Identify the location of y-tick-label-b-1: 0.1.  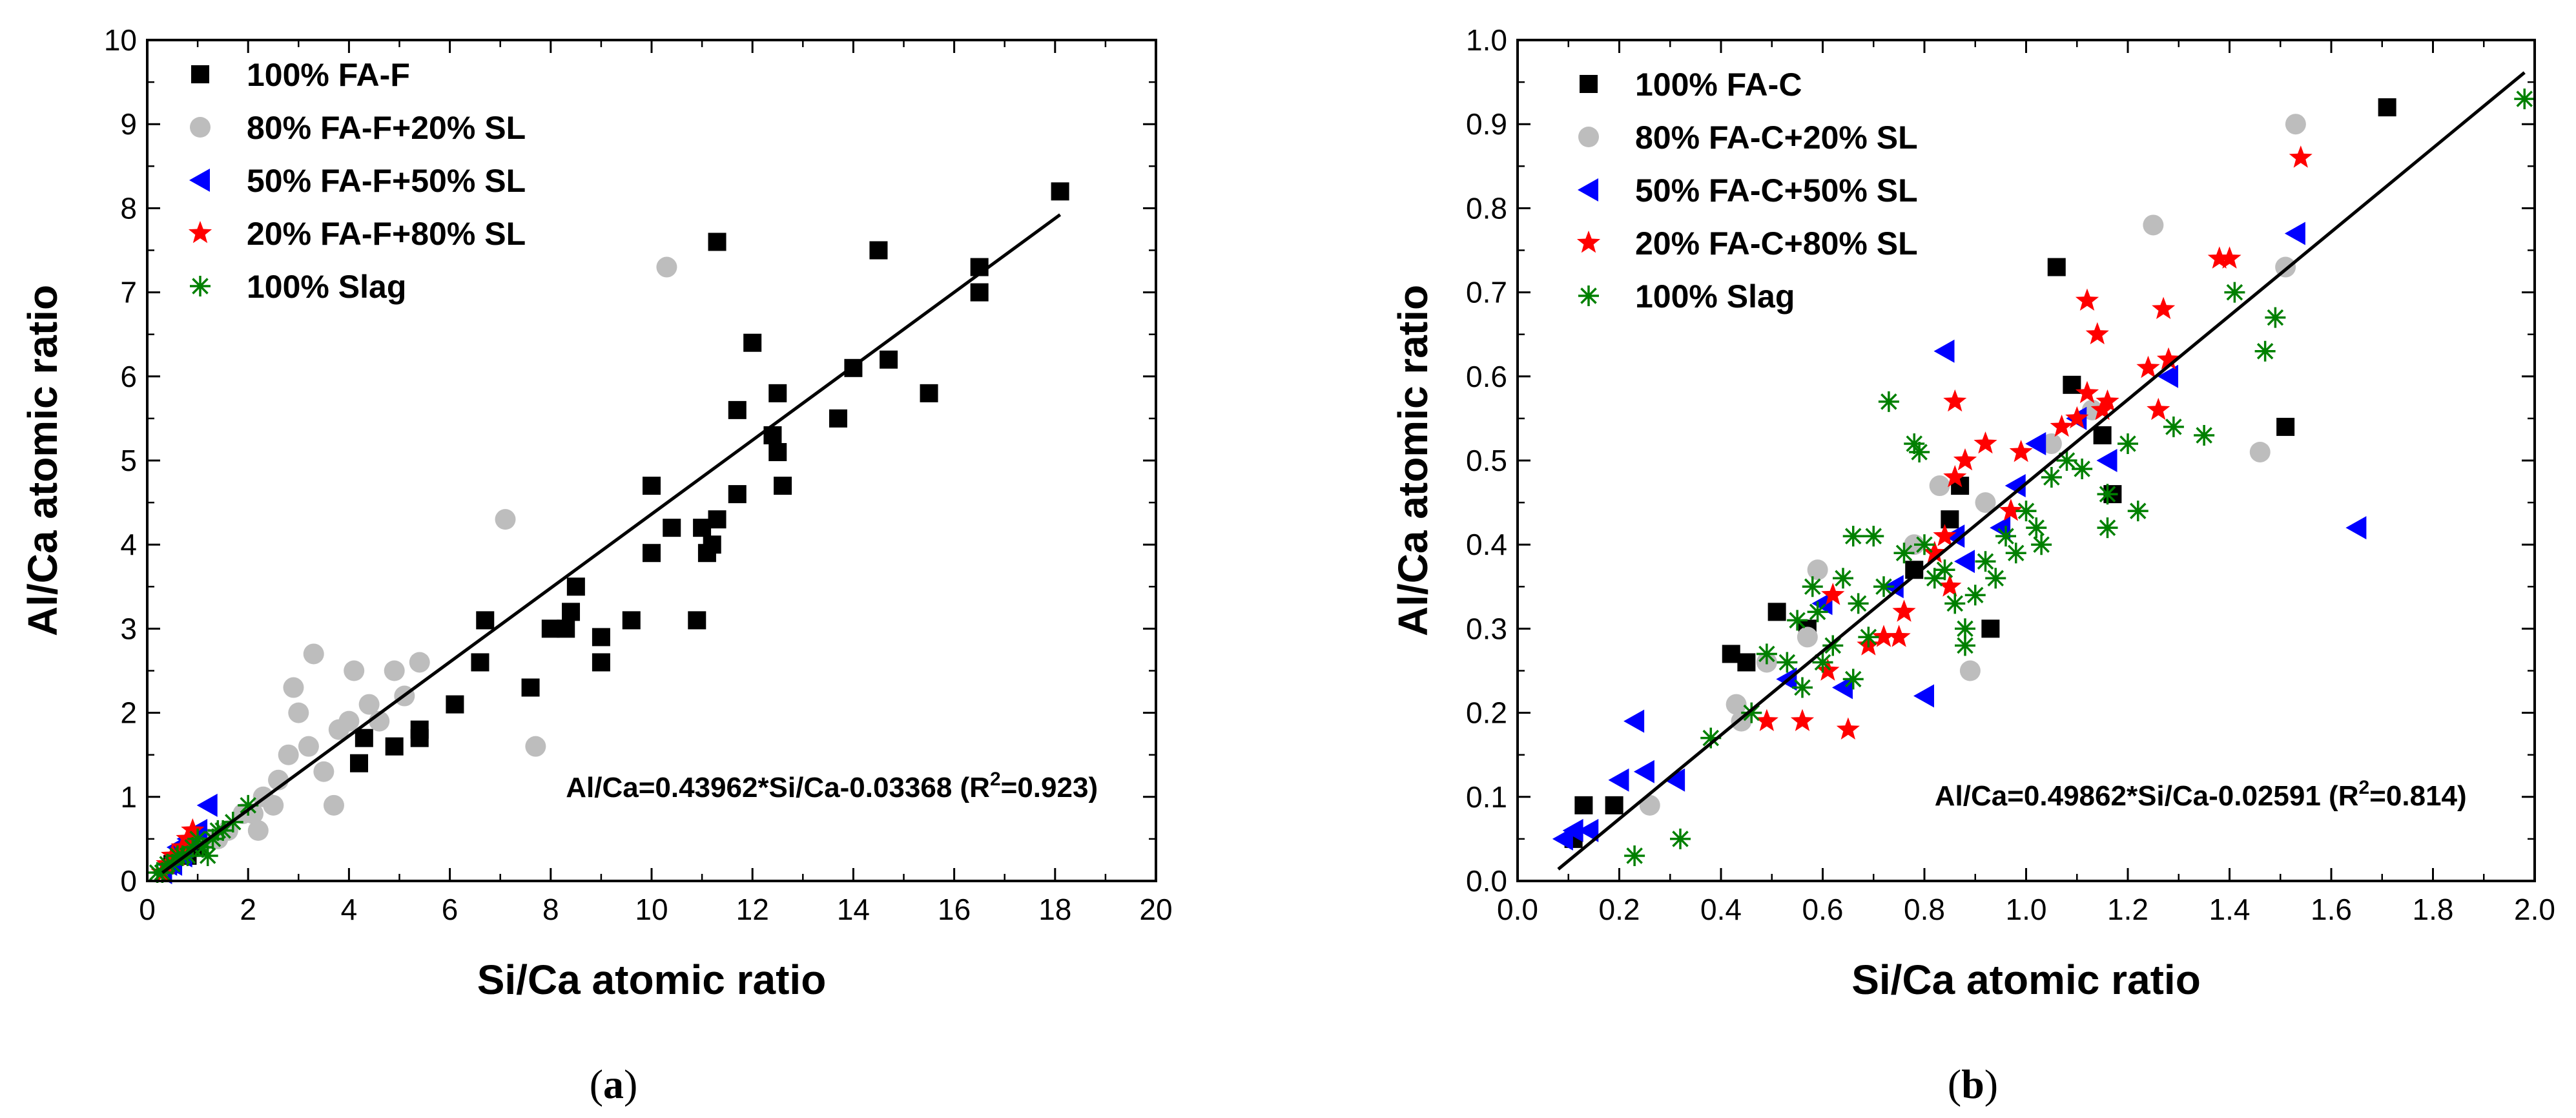
(1486, 797).